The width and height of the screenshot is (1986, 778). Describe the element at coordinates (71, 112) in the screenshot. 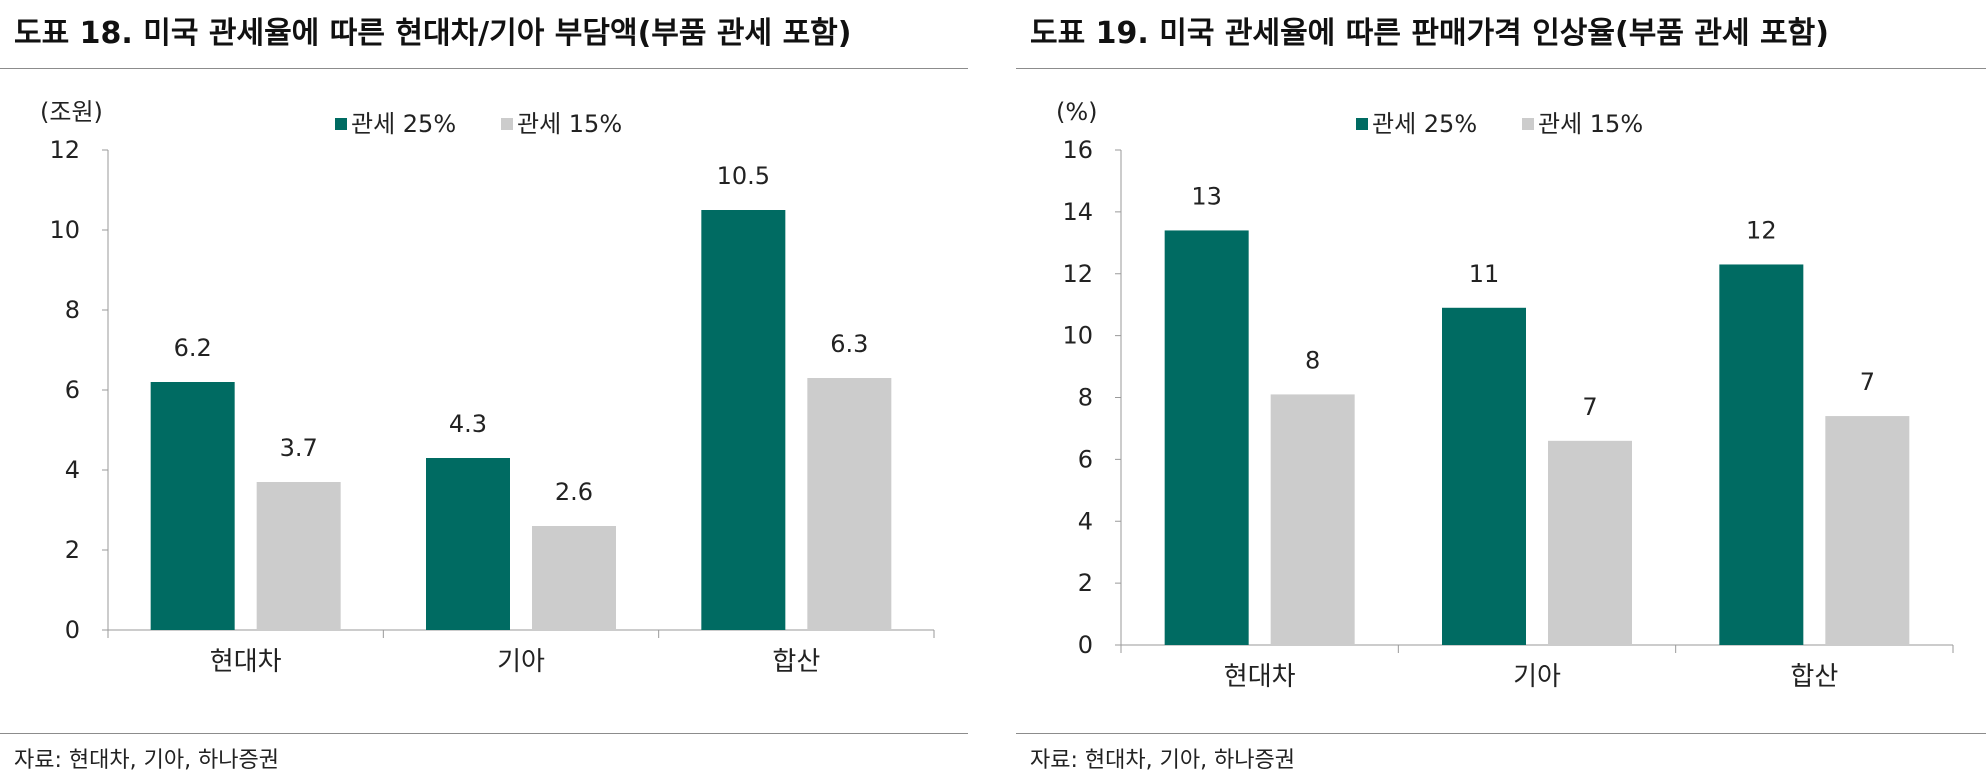

I see `y-unit-label: (조원)` at that location.